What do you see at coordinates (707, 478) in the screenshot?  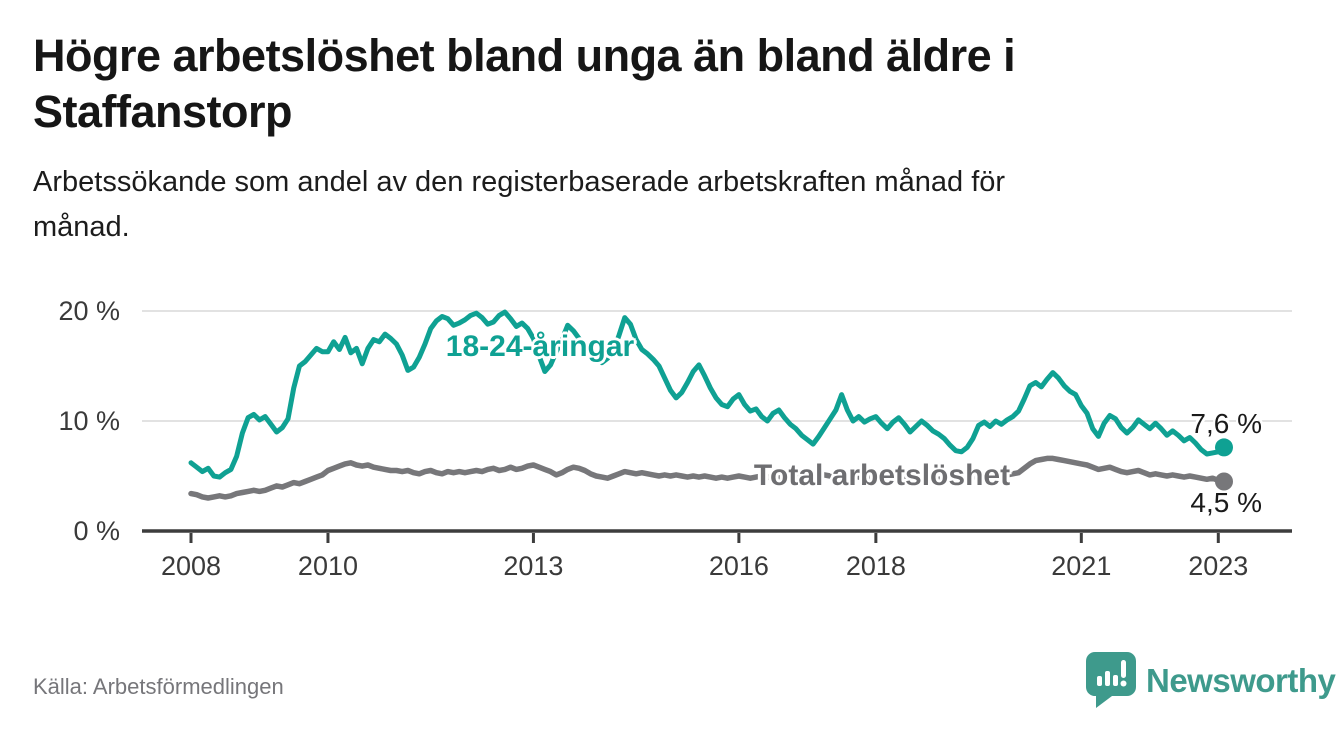 I see `total-unemployment-line` at bounding box center [707, 478].